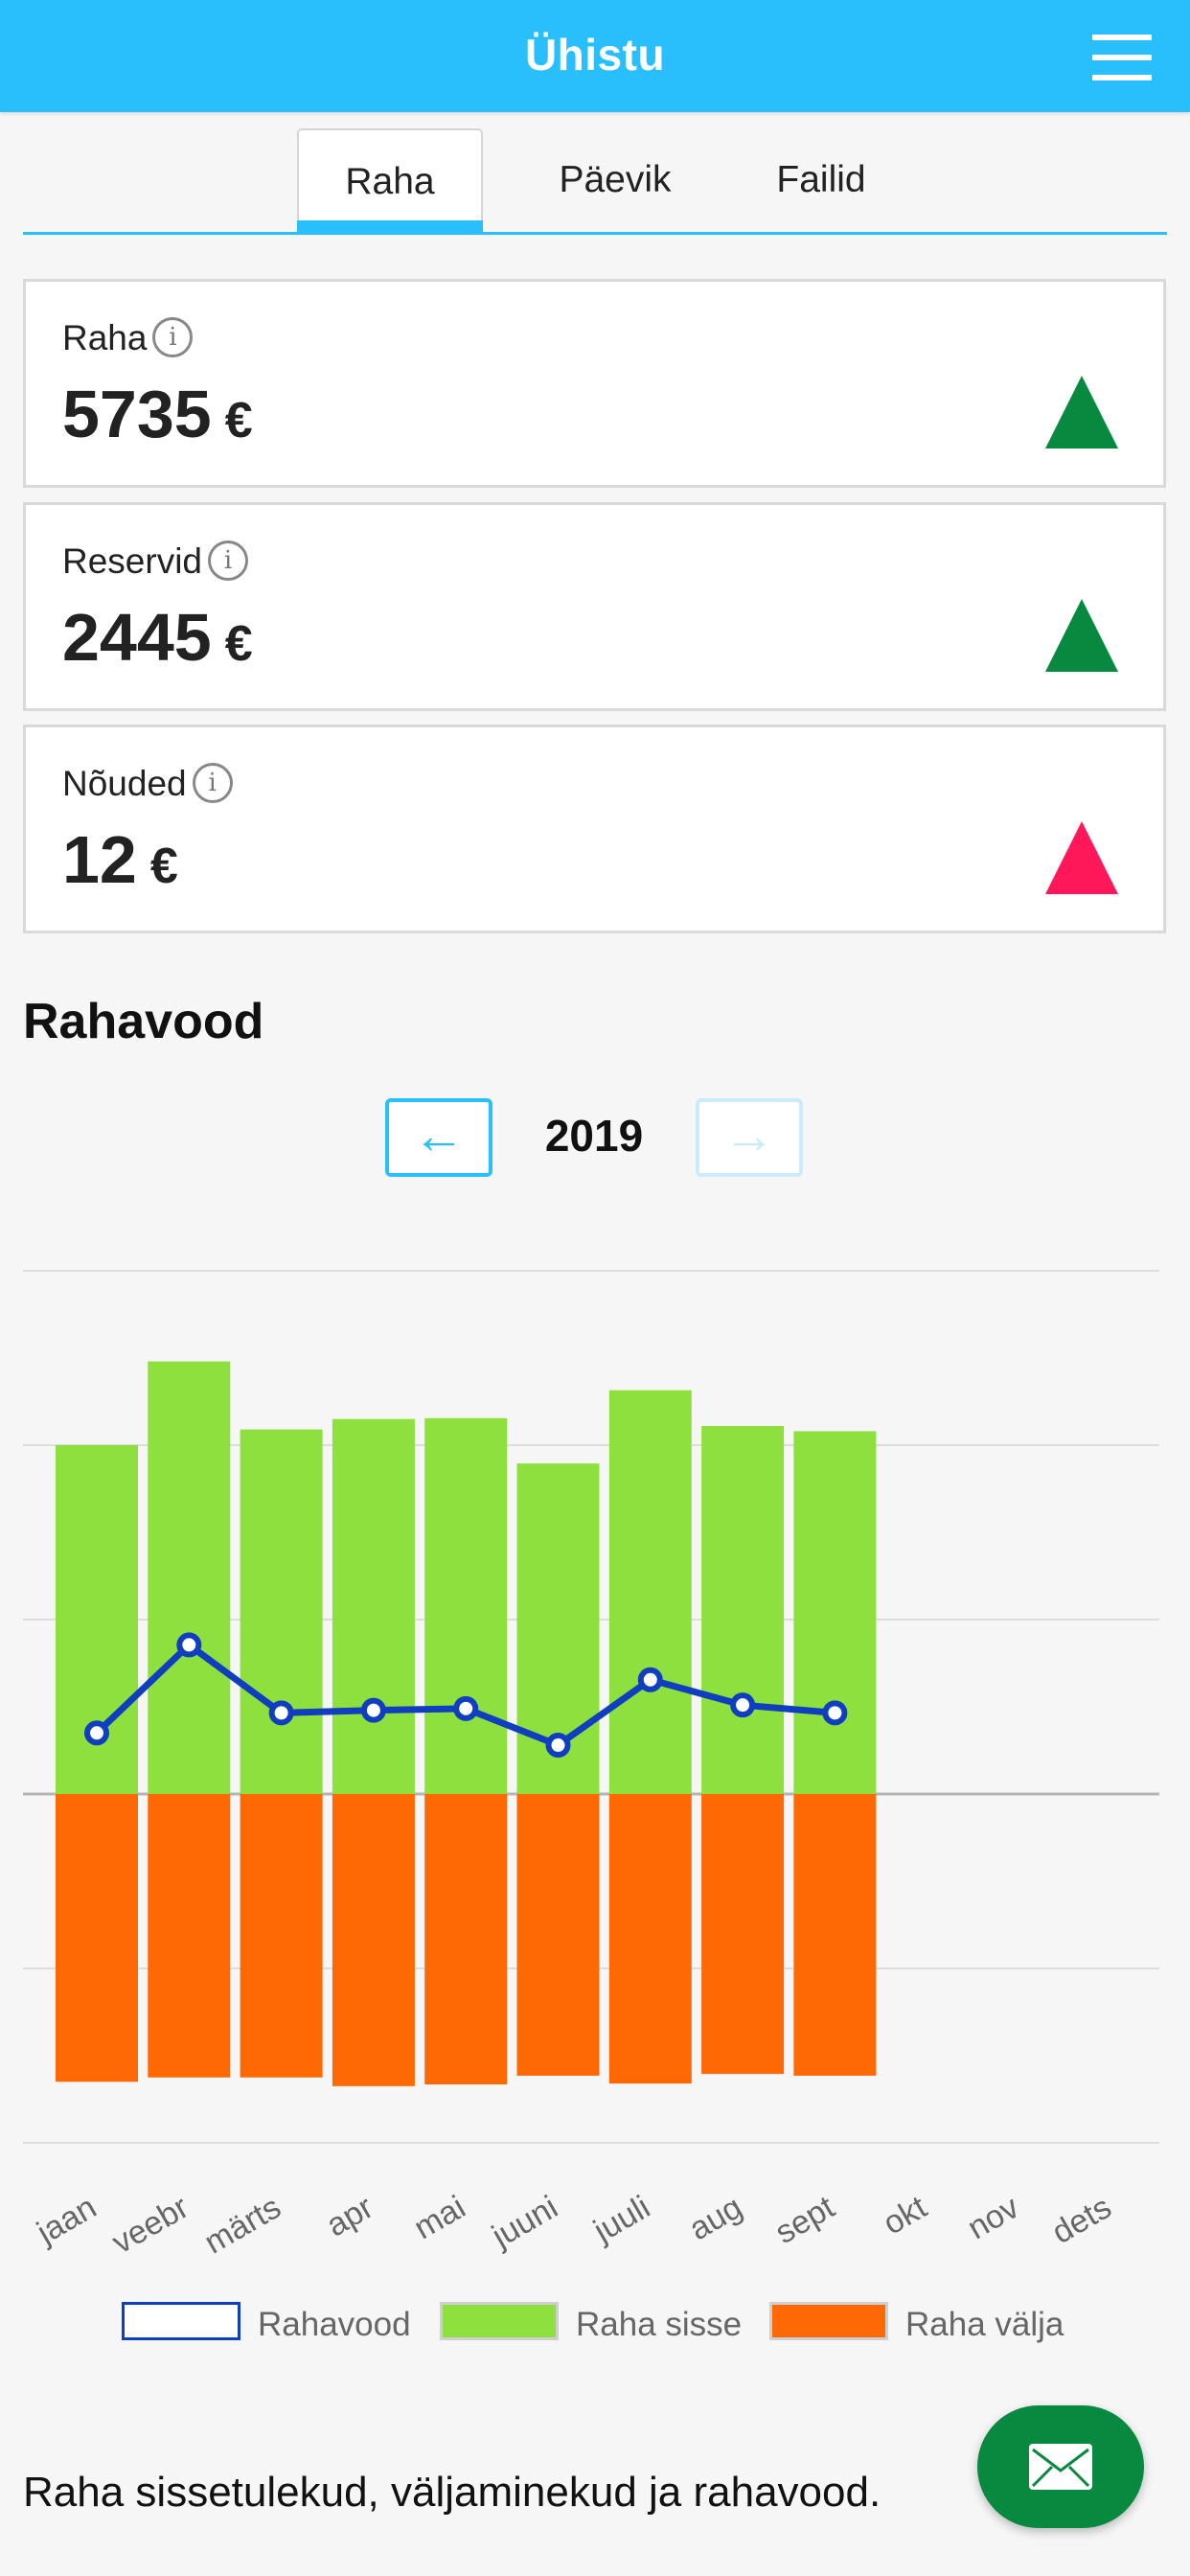 Image resolution: width=1190 pixels, height=2576 pixels. I want to click on card-amount: 5735, so click(137, 414).